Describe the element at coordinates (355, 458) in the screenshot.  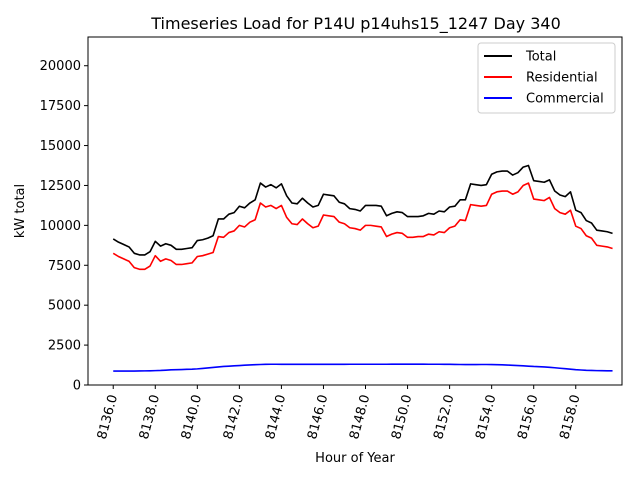
I see `x-axis-label: Hour of Year` at that location.